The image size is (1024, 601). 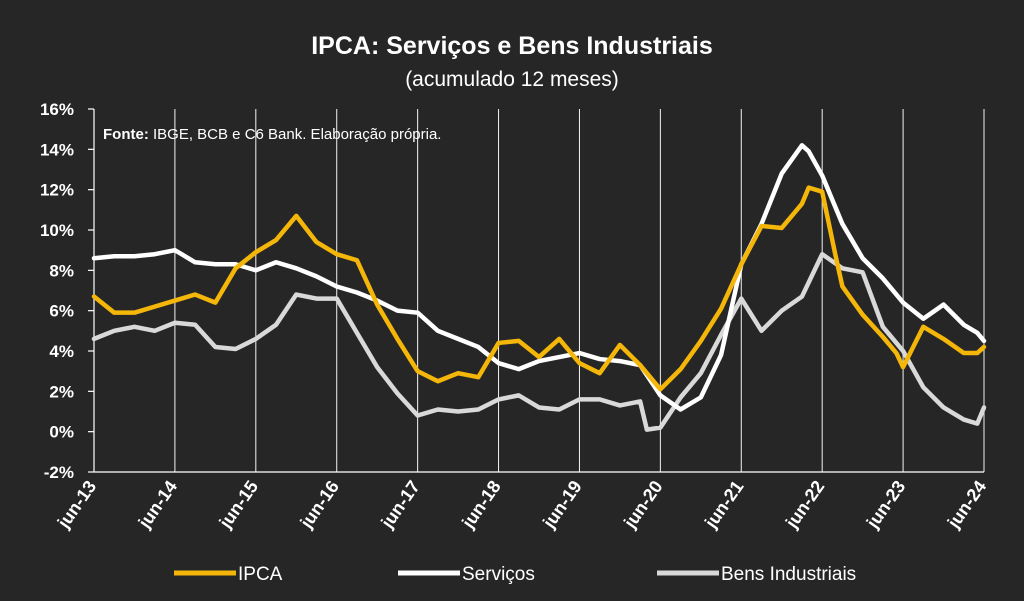 I want to click on y-tick-label: 6%, so click(x=61, y=311).